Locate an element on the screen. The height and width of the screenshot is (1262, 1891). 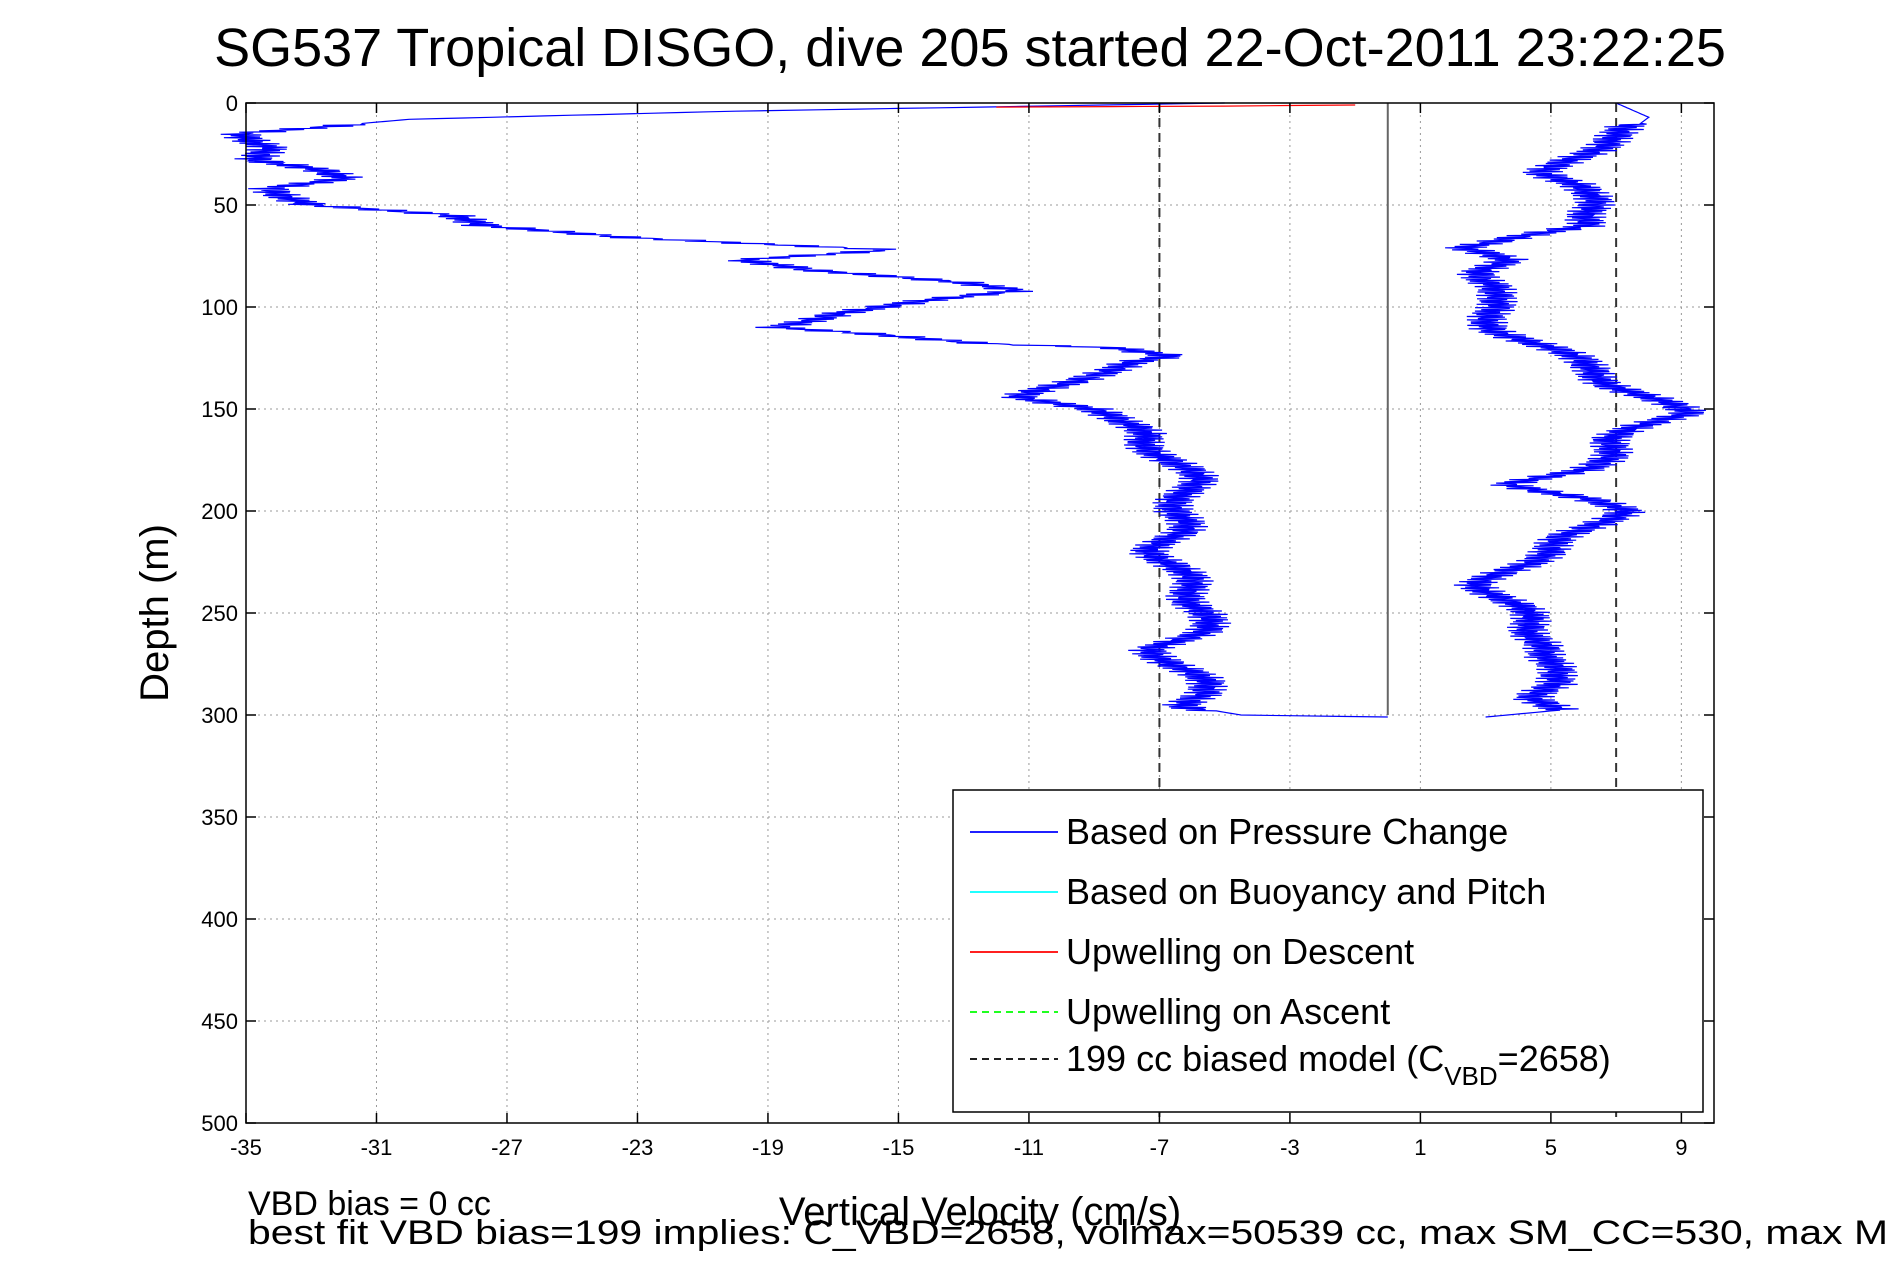
legend-label-suffix: =2658) is located at coordinates (1554, 1058).